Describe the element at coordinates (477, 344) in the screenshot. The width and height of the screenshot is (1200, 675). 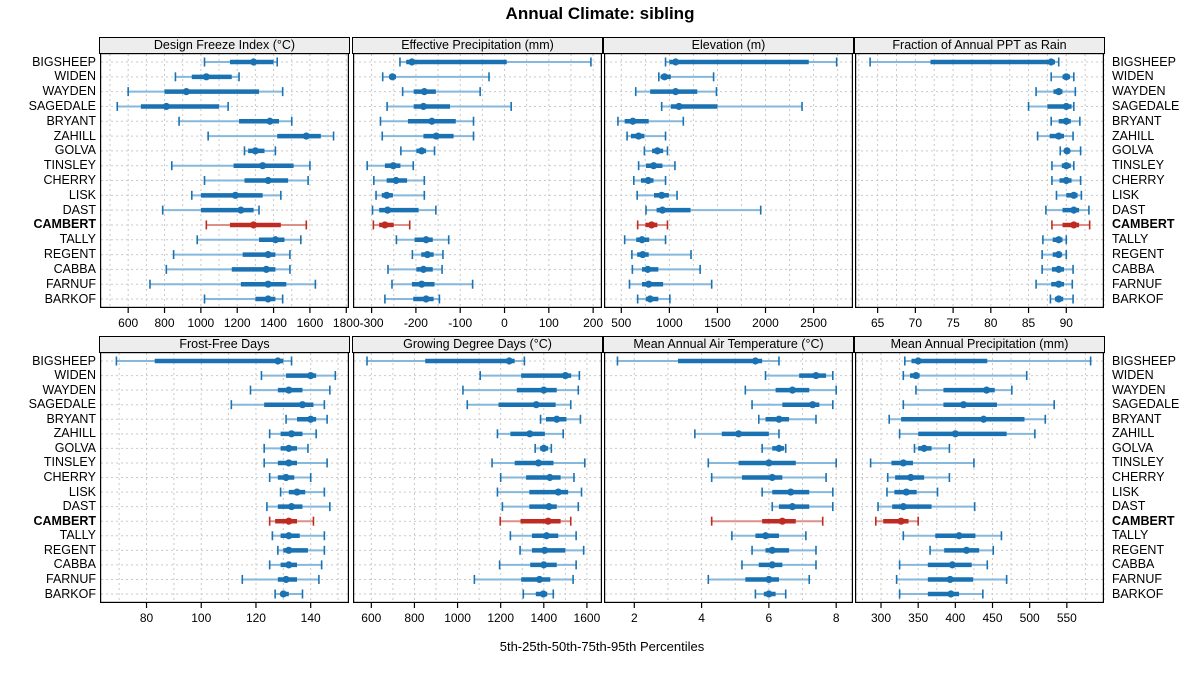
I see `strip-title-growing-degree-days-c: Growing Degree Days (°C)` at that location.